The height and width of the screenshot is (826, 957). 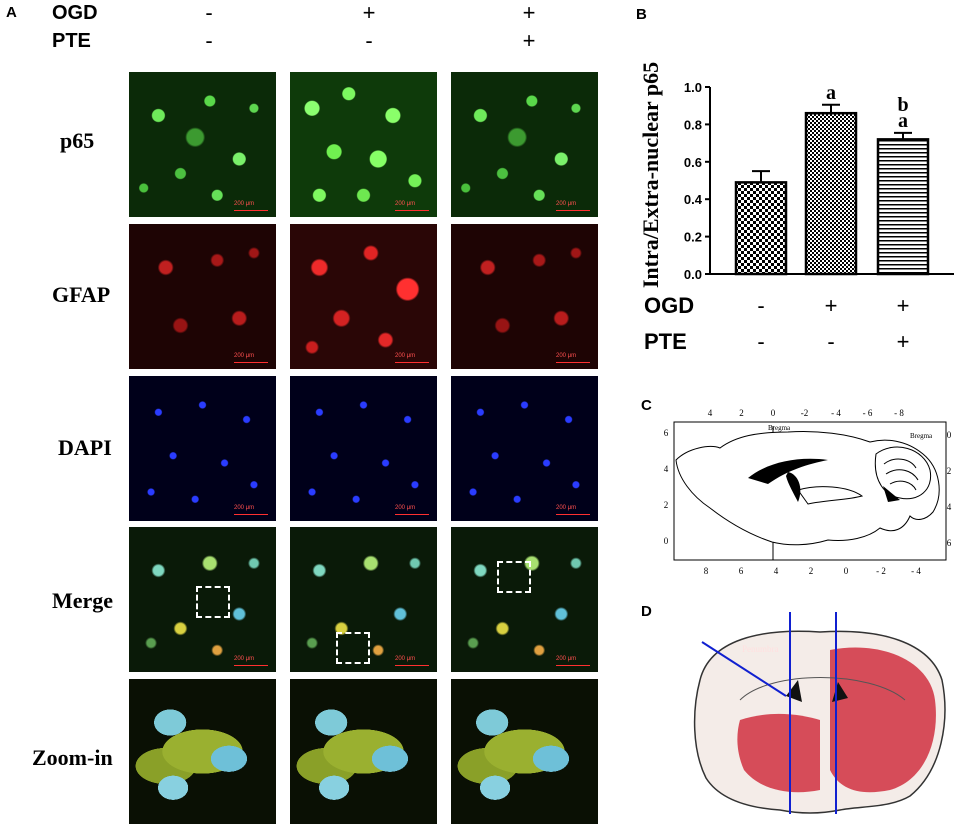 What do you see at coordinates (202, 448) in the screenshot?
I see `micrograph-dapi-control: 200 μm` at bounding box center [202, 448].